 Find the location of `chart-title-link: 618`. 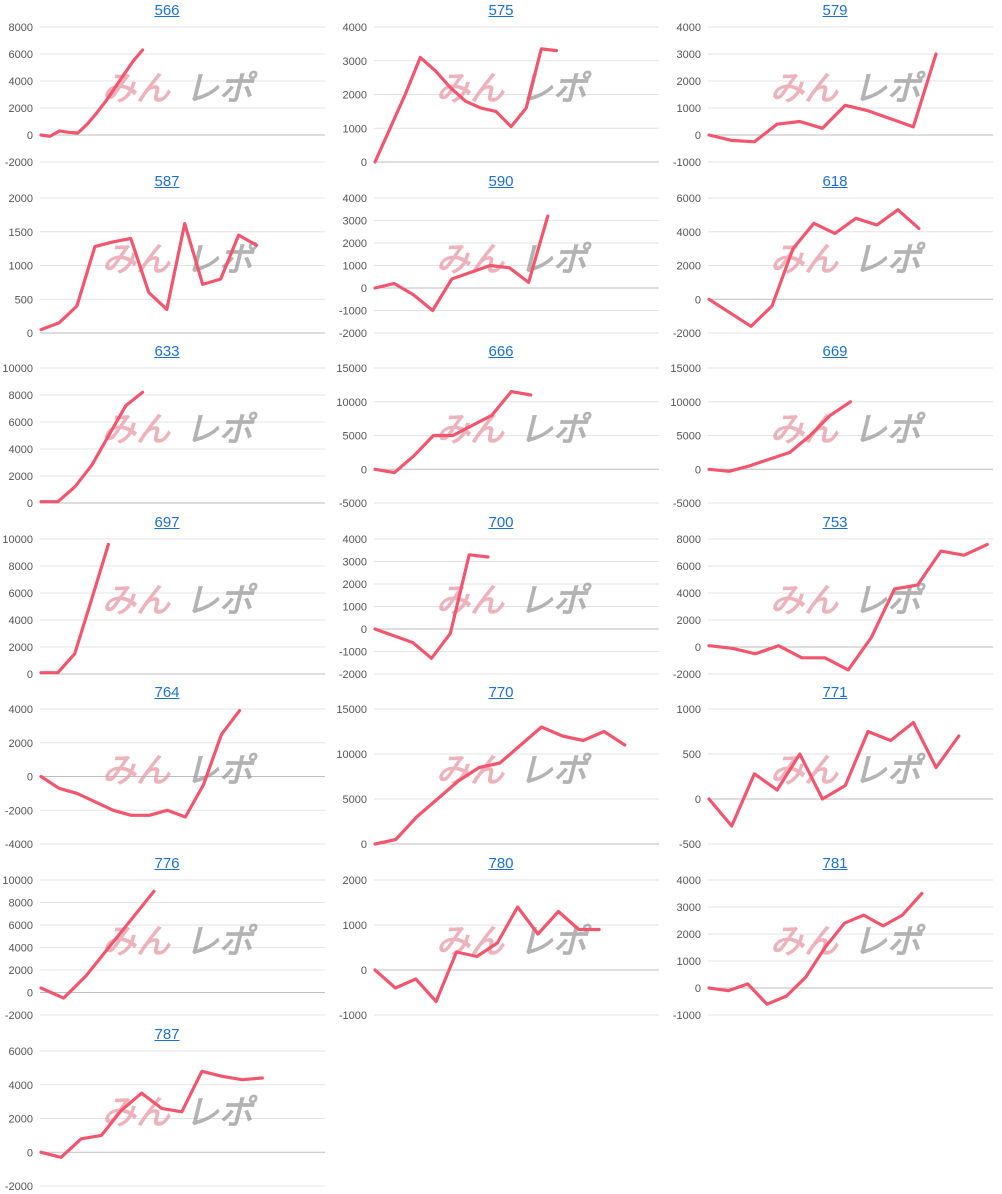

chart-title-link: 618 is located at coordinates (835, 181).